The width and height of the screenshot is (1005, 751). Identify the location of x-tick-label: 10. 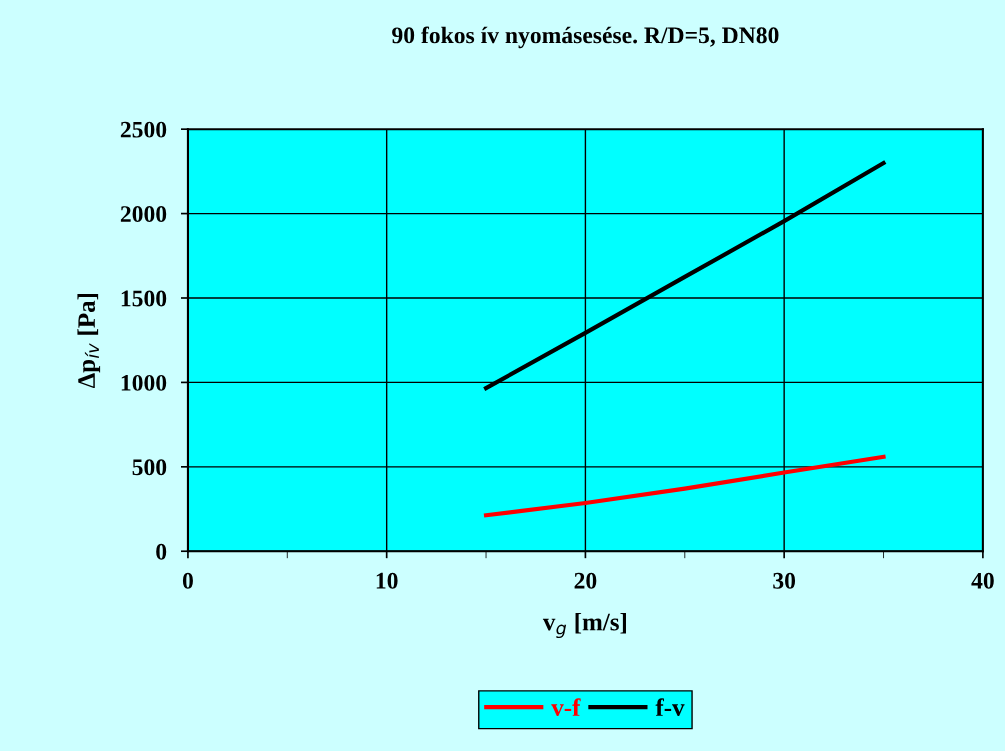
(387, 580).